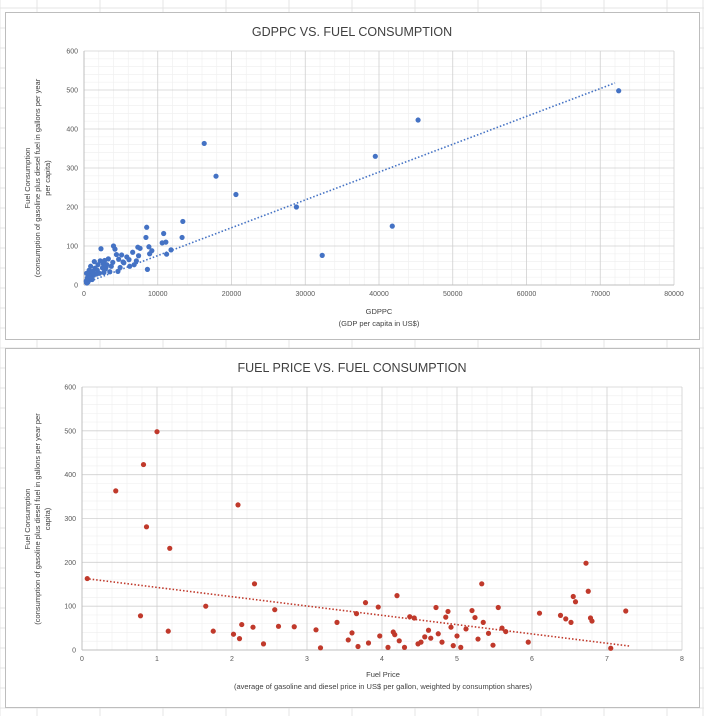 The height and width of the screenshot is (716, 704). What do you see at coordinates (232, 659) in the screenshot?
I see `x-tick-label: 2` at bounding box center [232, 659].